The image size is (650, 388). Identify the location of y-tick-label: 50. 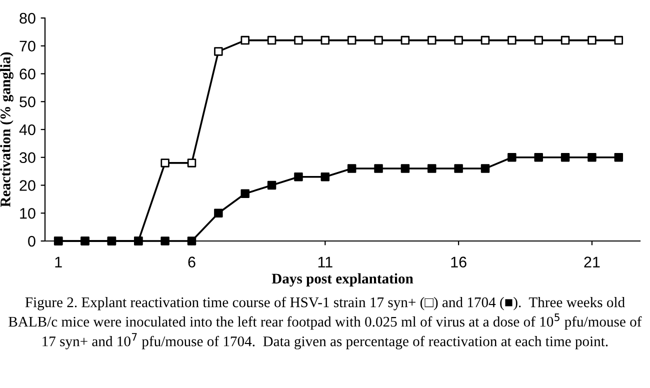
(28, 102).